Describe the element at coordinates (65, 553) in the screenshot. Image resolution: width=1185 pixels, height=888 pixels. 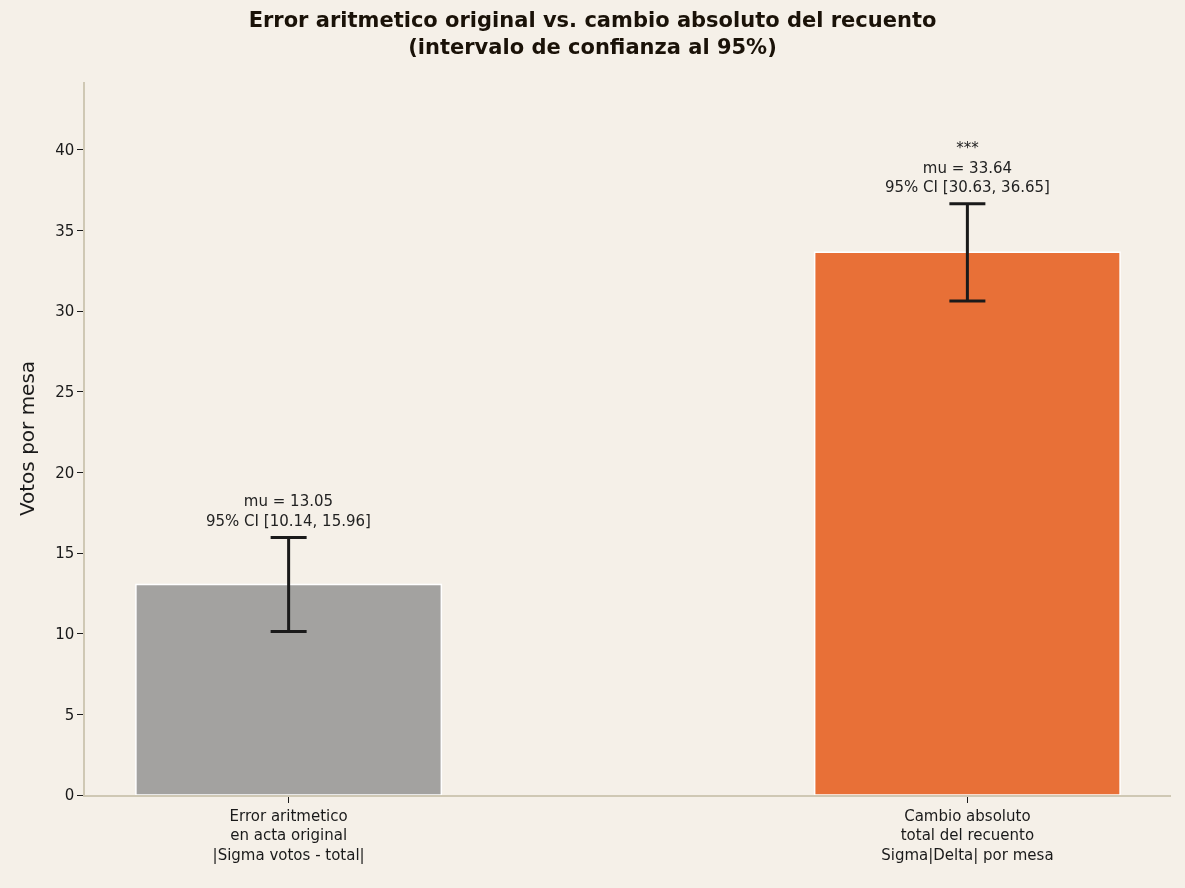
I see `y-tick-label: 15` at that location.